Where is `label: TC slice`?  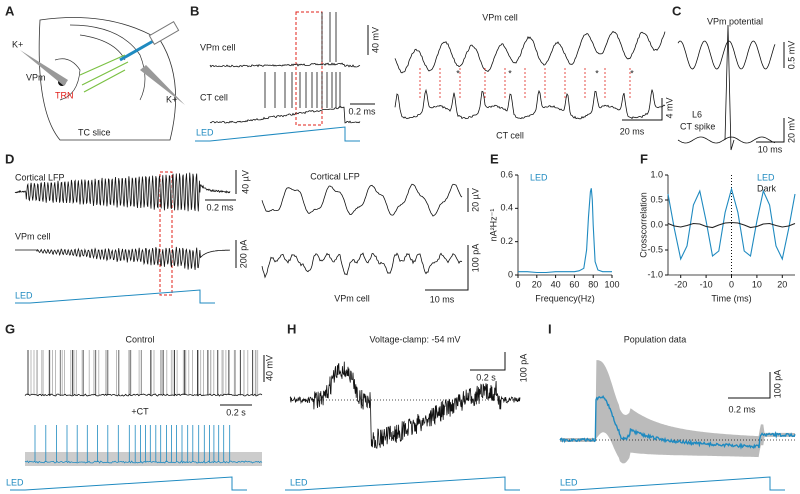
label: TC slice is located at coordinates (94, 132).